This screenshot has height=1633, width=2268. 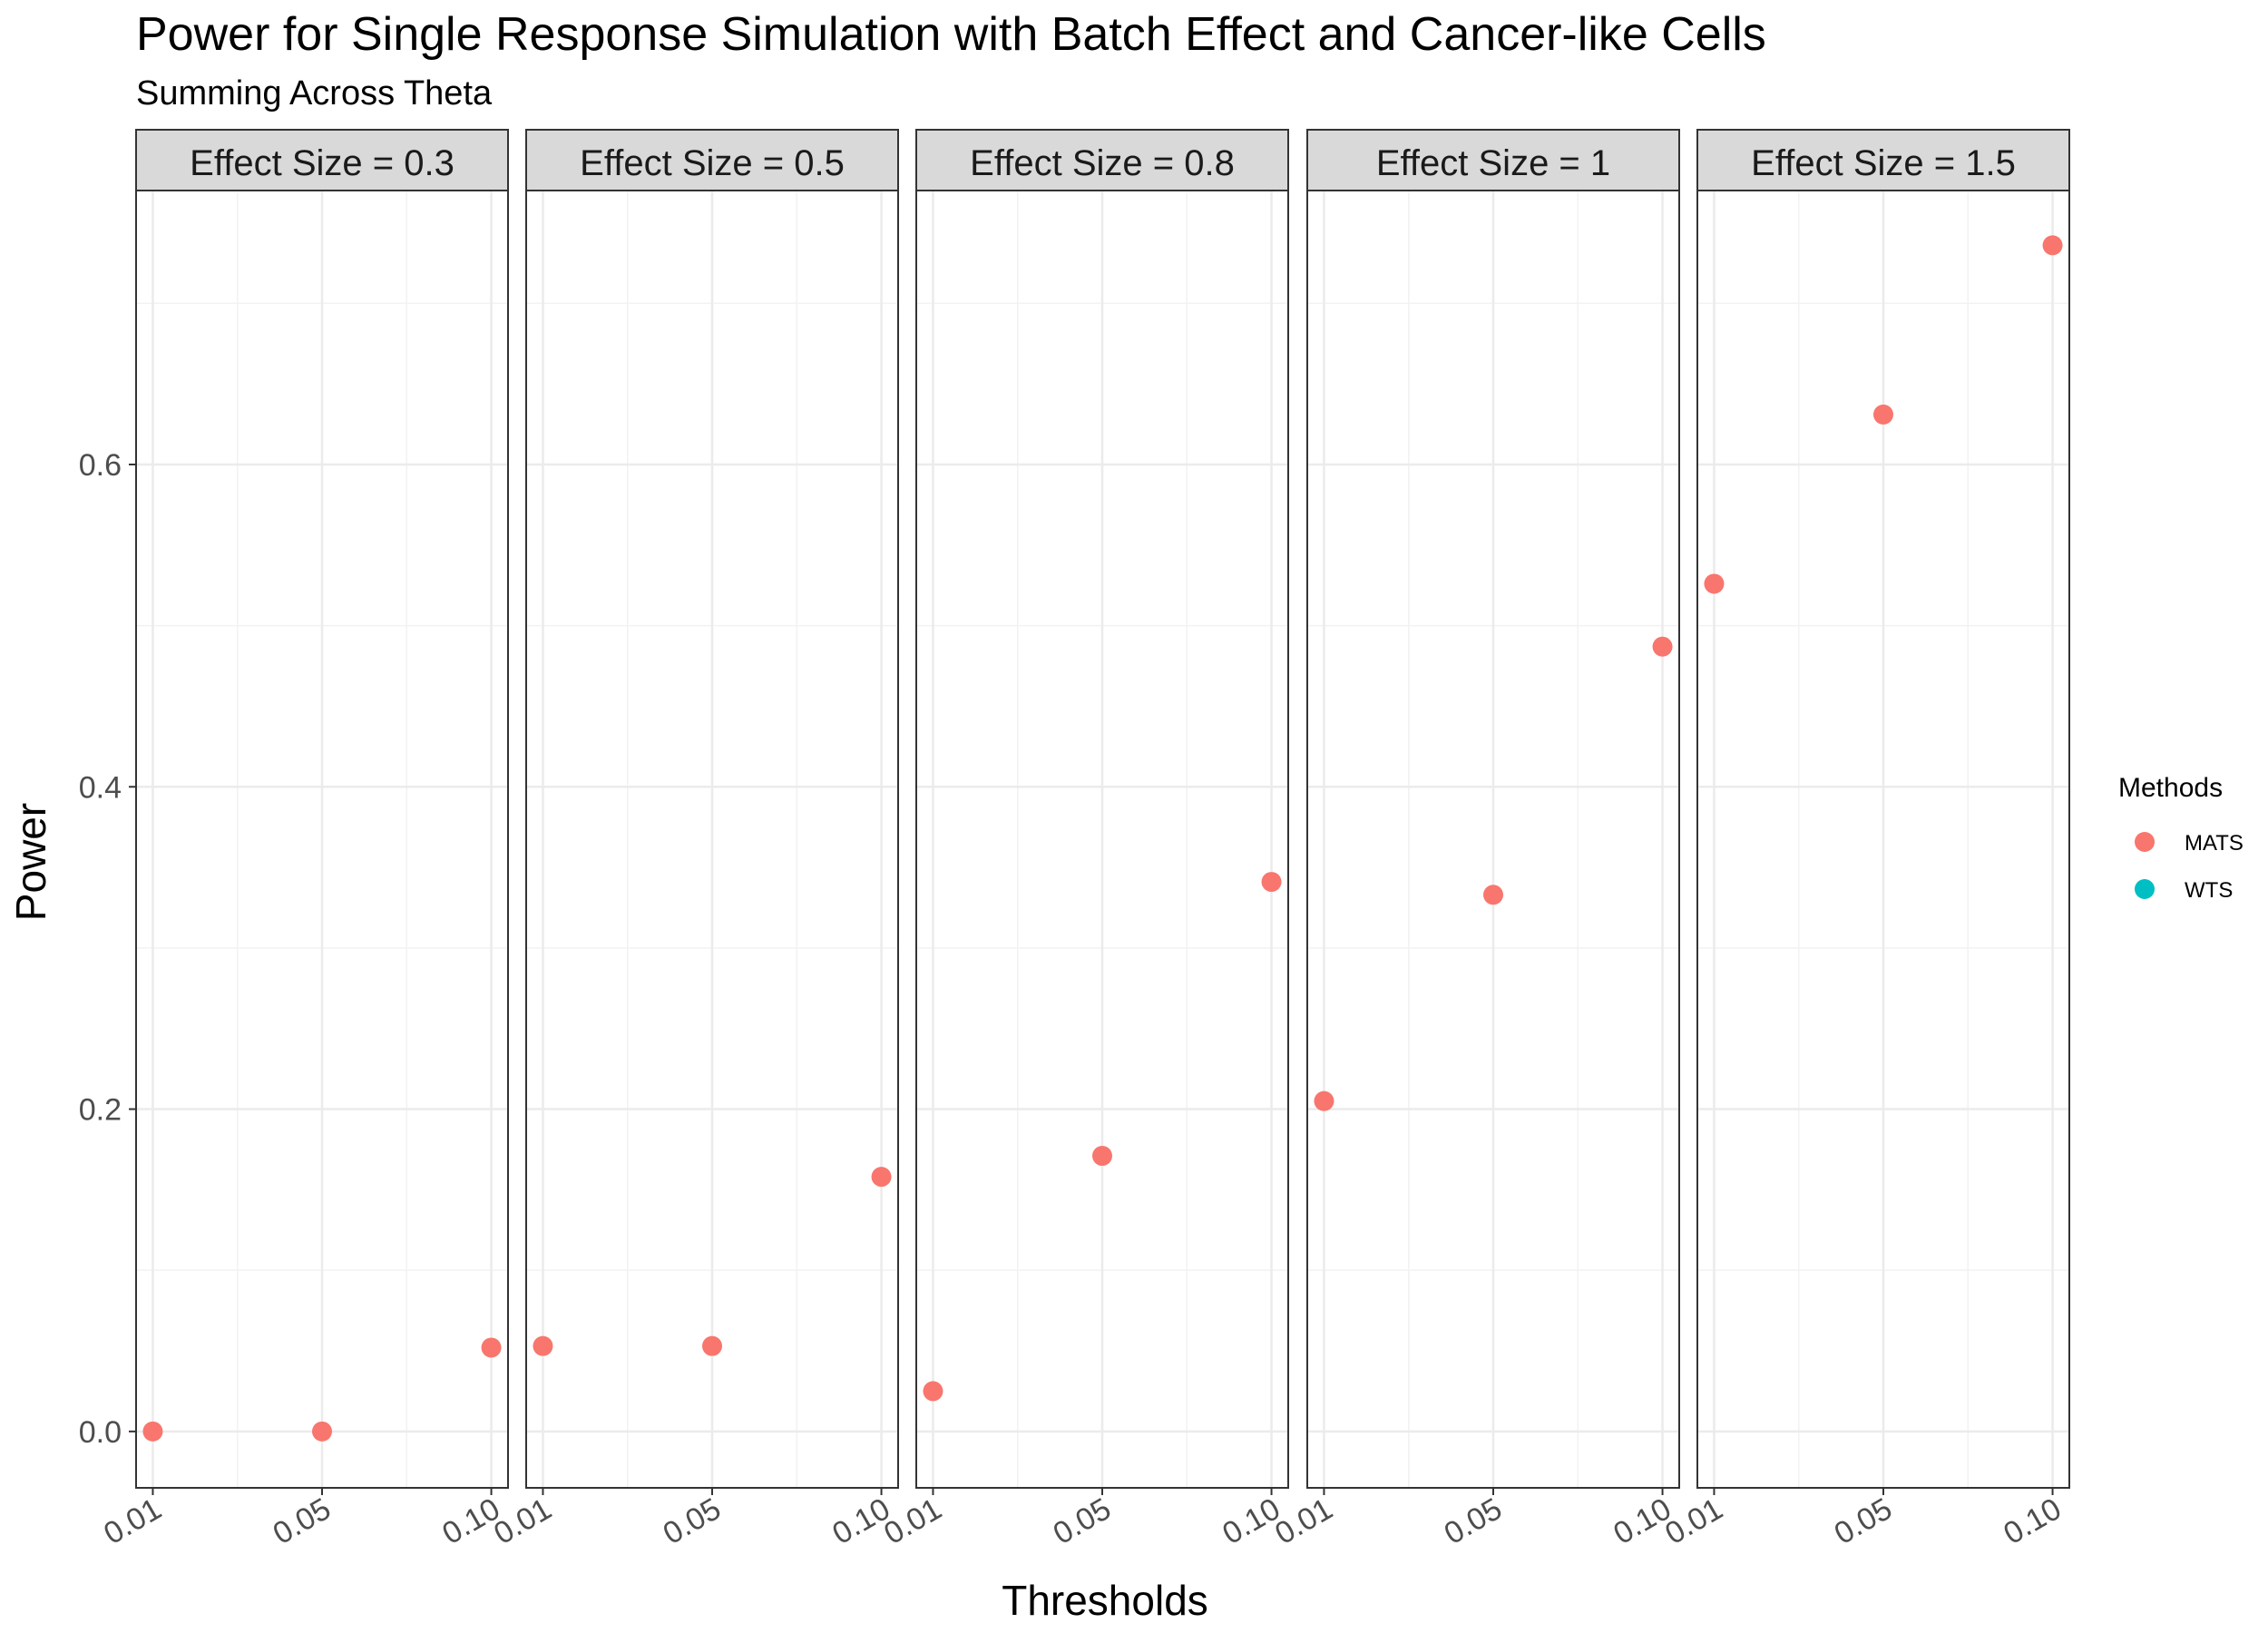 What do you see at coordinates (108, 949) in the screenshot?
I see `y-axis: 0.0 0.2 0.4 0.6` at bounding box center [108, 949].